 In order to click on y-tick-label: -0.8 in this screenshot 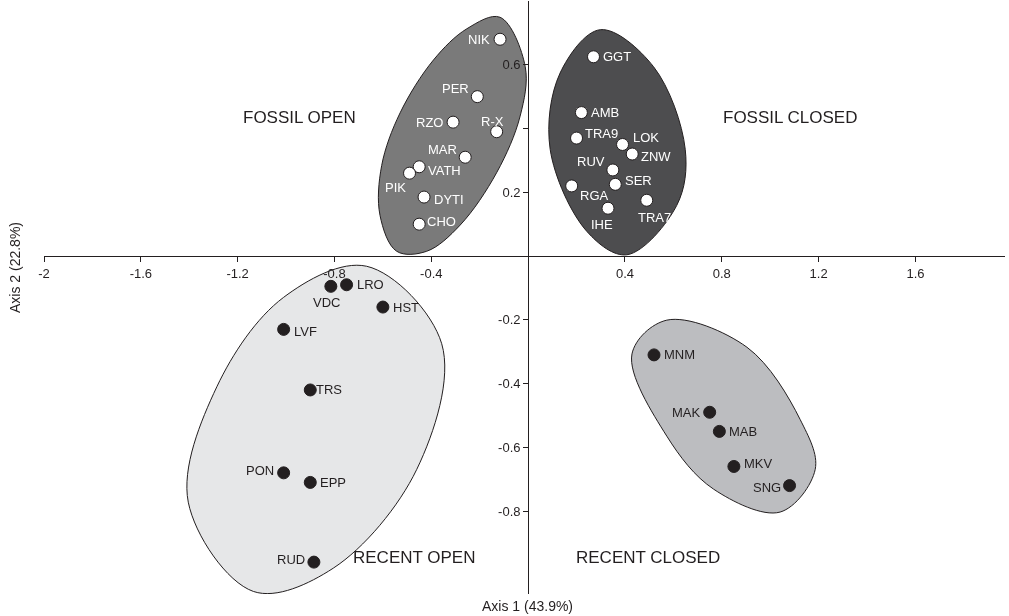, I will do `click(509, 511)`.